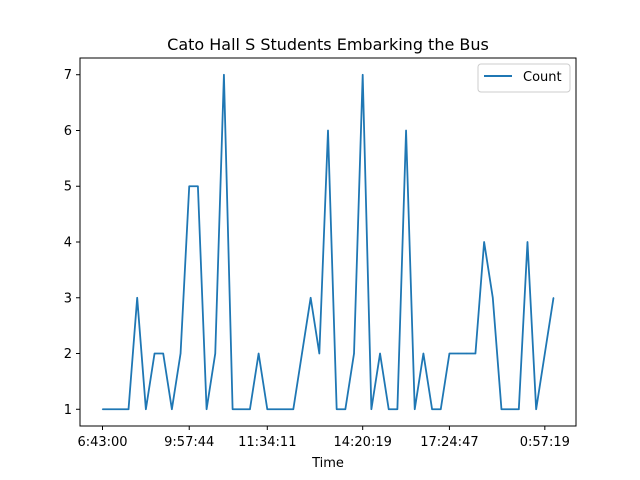 This screenshot has height=480, width=640. What do you see at coordinates (267, 442) in the screenshot?
I see `x-tick-label: 11:34:11` at bounding box center [267, 442].